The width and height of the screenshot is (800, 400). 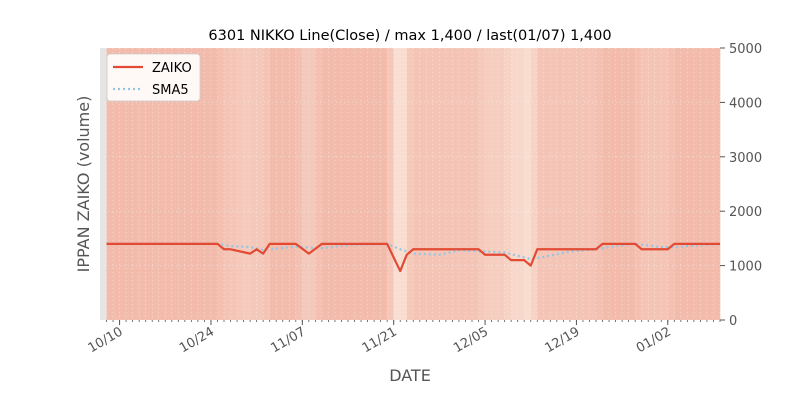 I want to click on y-tick-label: 2000, so click(x=745, y=212).